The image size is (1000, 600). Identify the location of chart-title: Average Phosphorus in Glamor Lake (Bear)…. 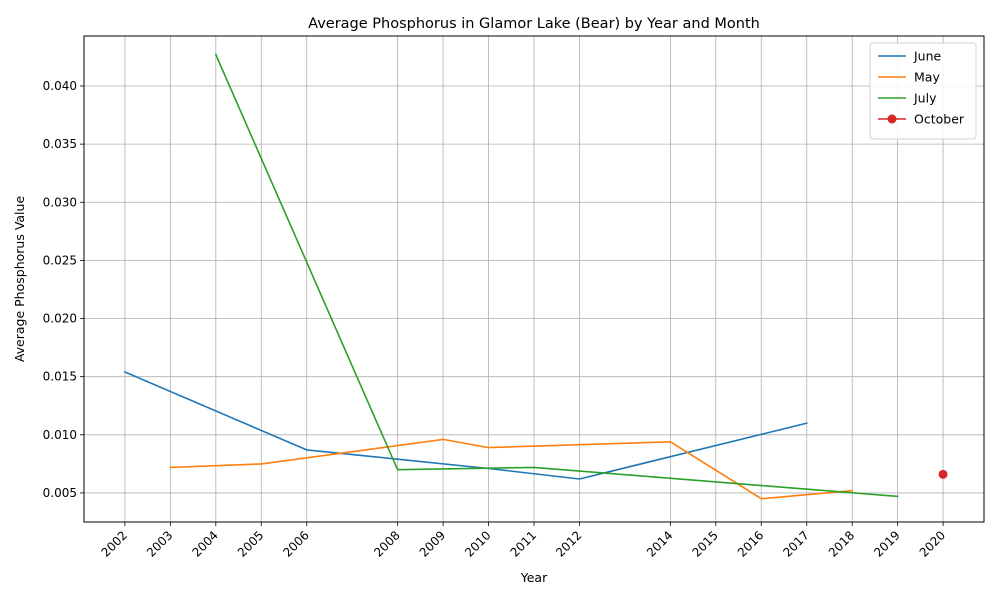
(534, 24).